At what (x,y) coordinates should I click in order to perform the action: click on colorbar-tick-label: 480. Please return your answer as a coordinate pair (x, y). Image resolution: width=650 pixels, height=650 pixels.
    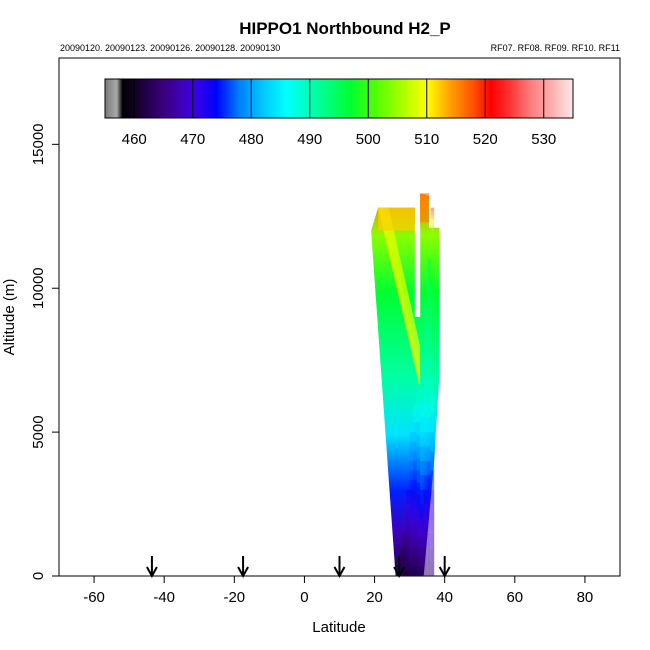
    Looking at the image, I should click on (251, 139).